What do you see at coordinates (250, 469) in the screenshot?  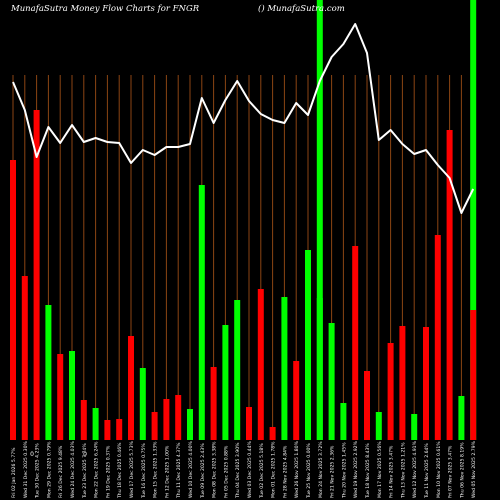 I see `x-tick-label: Wed 03 Dec 2025 0.44%` at bounding box center [250, 469].